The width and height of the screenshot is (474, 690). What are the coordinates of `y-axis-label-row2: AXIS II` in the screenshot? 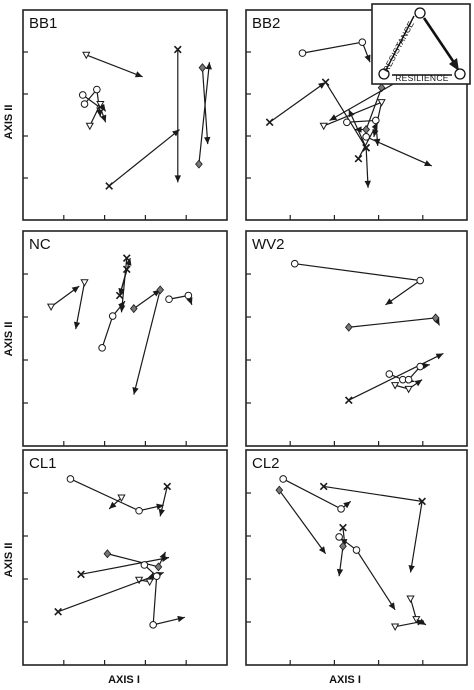 It's located at (9, 339).